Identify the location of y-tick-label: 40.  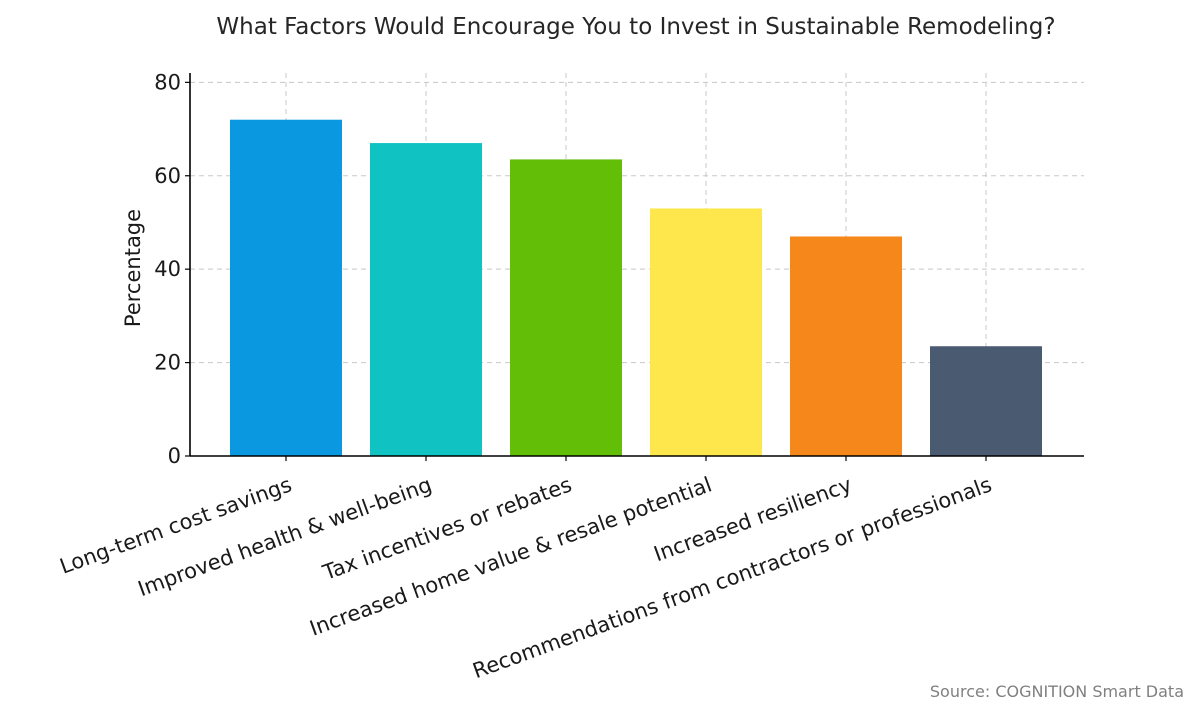
(167, 269).